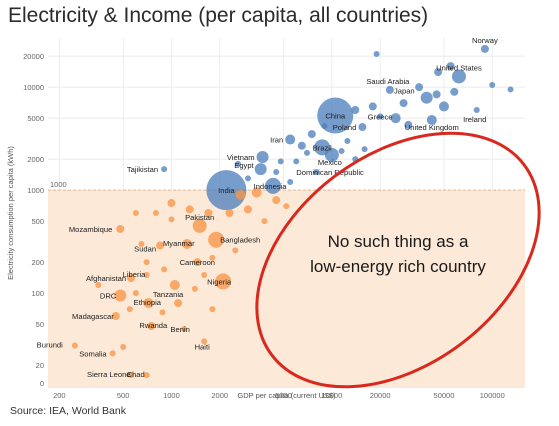  Describe the element at coordinates (398, 266) in the screenshot. I see `annotation-line-2: low-energy rich country` at that location.